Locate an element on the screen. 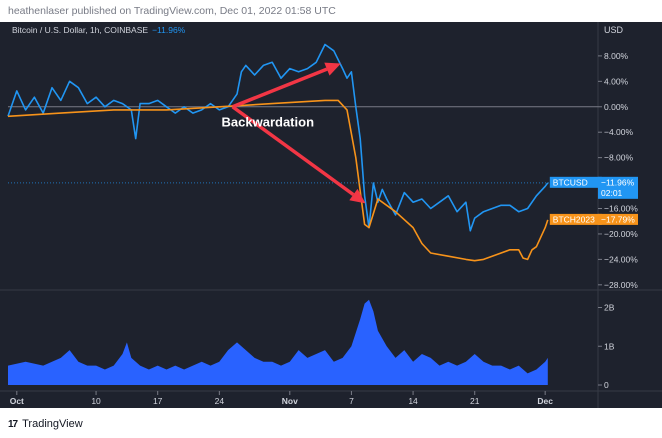 This screenshot has width=662, height=438. y-tick-label: −16.00% is located at coordinates (621, 209).